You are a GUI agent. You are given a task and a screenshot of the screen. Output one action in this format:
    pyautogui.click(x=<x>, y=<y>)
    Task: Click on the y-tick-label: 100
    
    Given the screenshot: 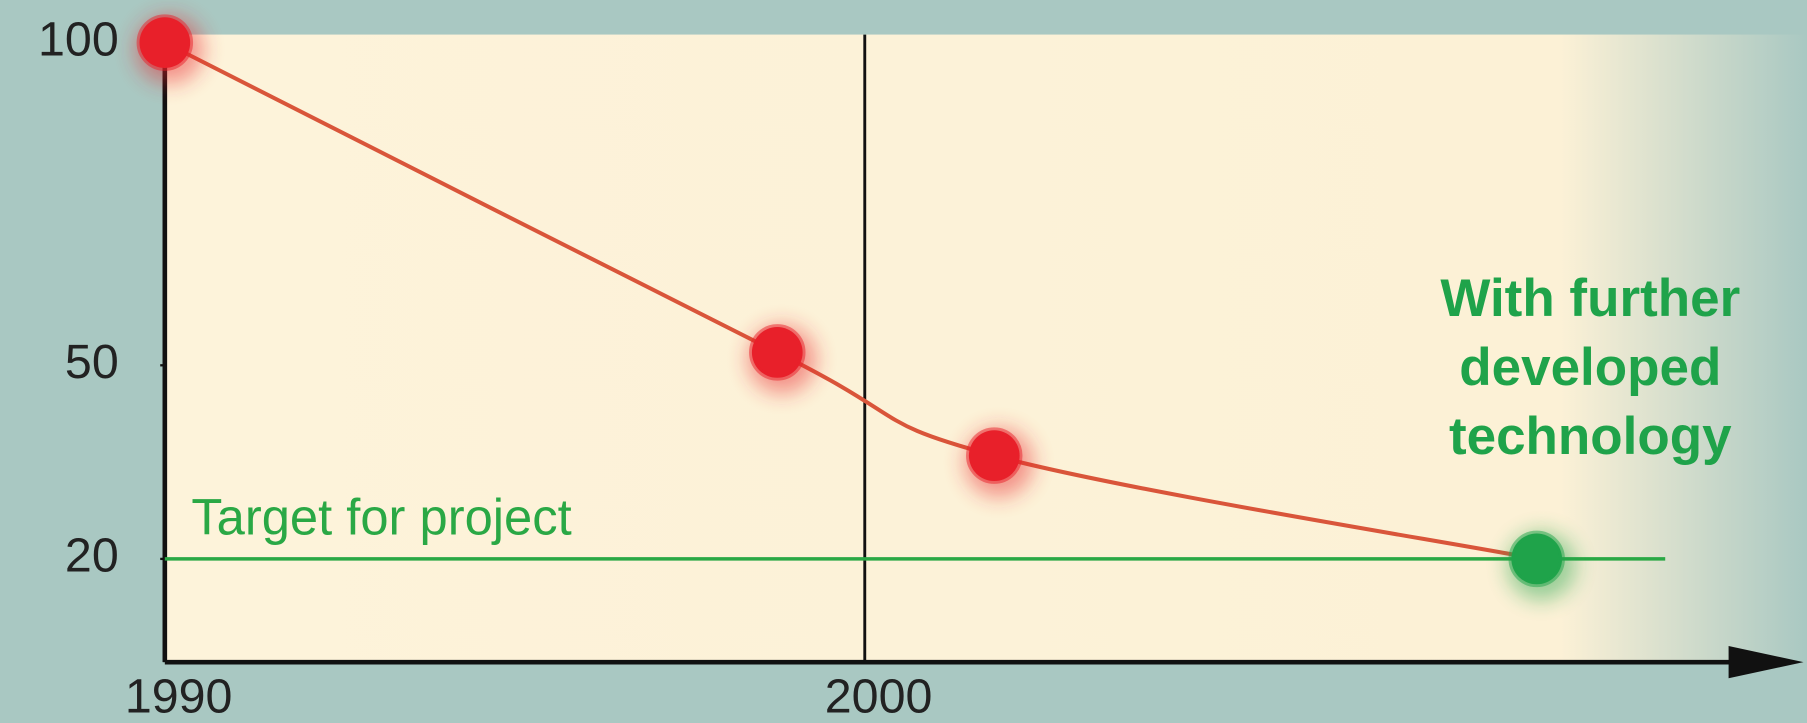 What is the action you would take?
    pyautogui.click(x=78, y=39)
    